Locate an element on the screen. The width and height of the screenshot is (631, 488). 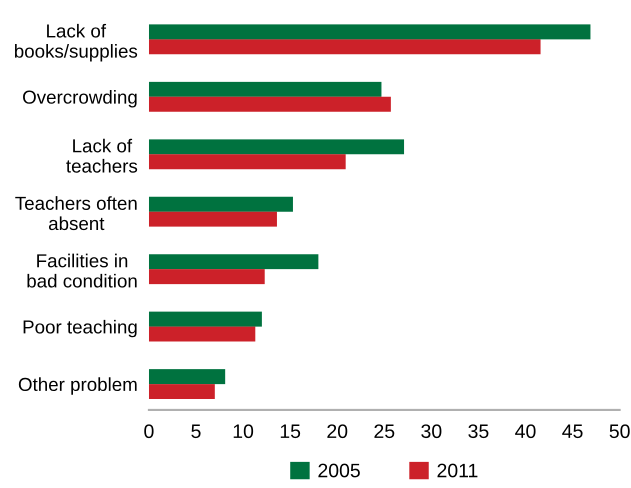
y-tick-label: Lack of teachers is located at coordinates (102, 155).